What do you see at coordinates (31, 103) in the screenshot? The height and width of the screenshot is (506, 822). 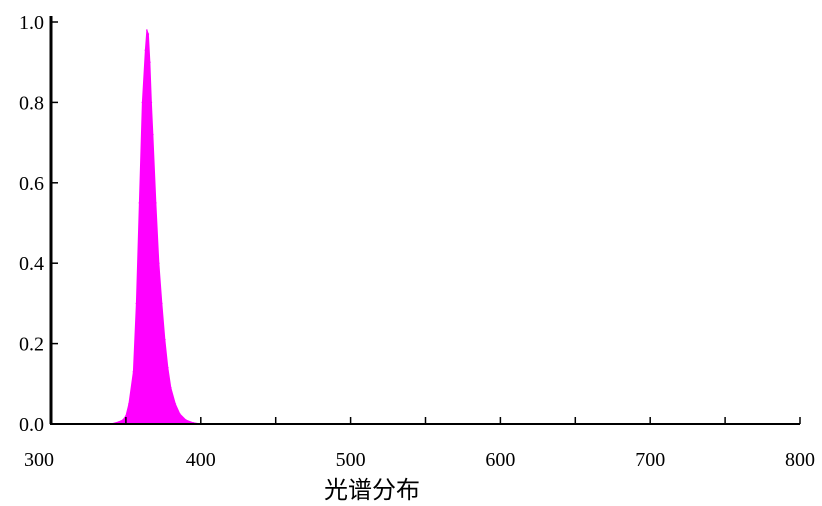 I see `y-tick-label: 0.8` at bounding box center [31, 103].